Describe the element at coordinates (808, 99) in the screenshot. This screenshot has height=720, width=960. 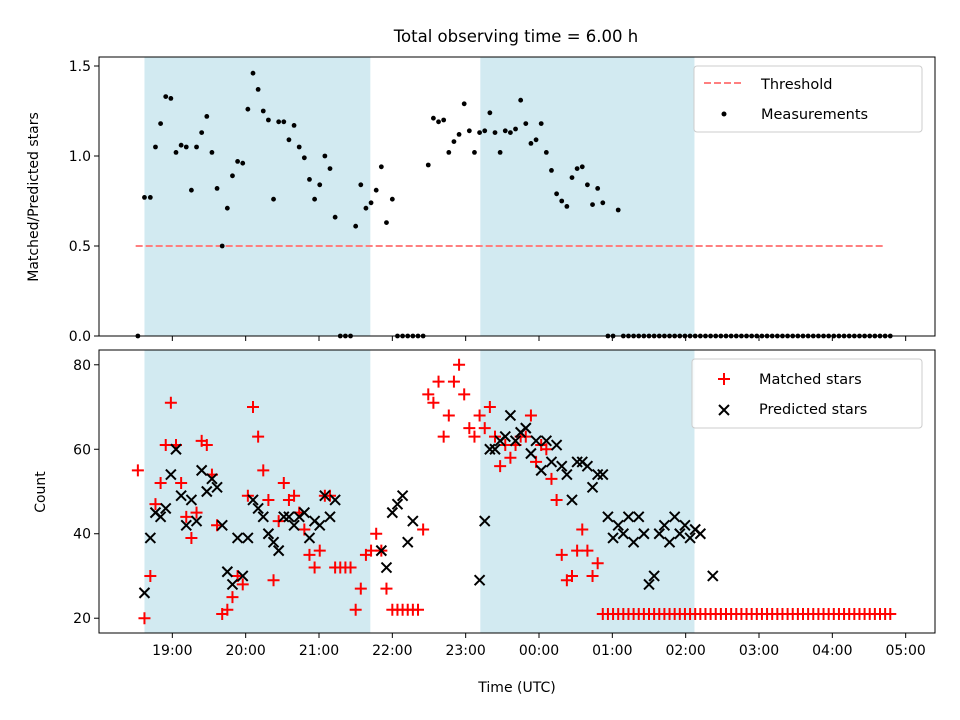
I see `top-legend: Threshold Measurements` at that location.